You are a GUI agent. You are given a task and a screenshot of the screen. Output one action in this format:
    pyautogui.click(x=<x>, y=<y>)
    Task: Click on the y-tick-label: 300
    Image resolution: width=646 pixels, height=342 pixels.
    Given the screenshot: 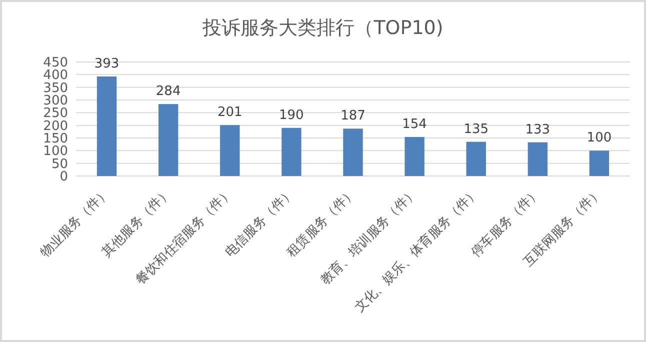 What is the action you would take?
    pyautogui.click(x=55, y=101)
    